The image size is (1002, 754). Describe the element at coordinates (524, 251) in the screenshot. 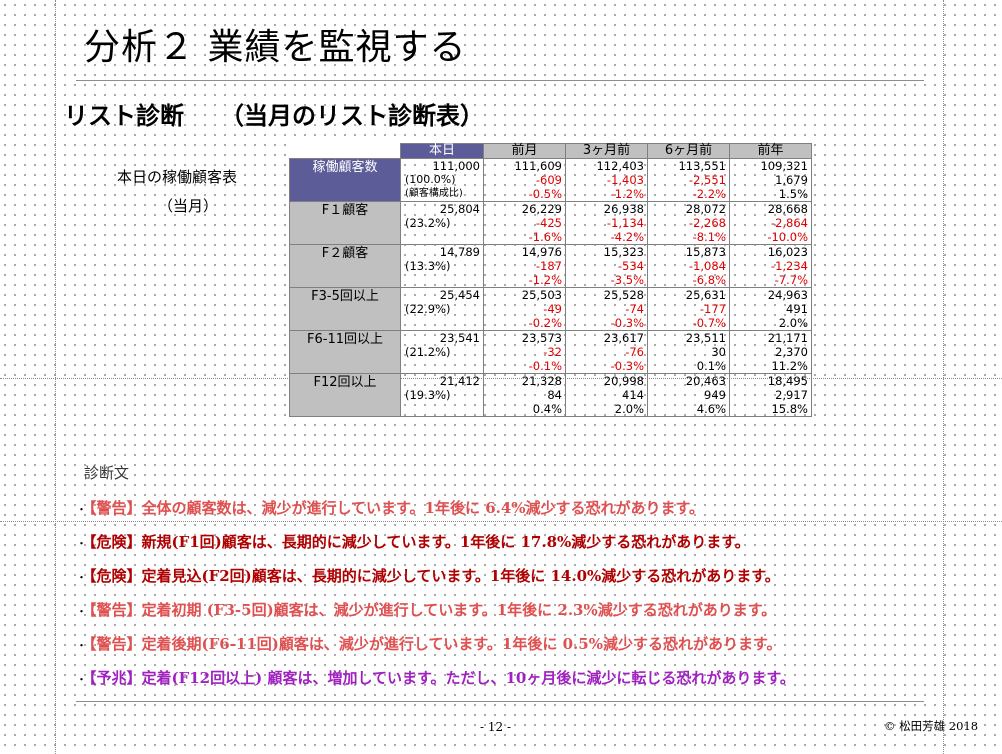

I see `value-cell: 14,976` at that location.